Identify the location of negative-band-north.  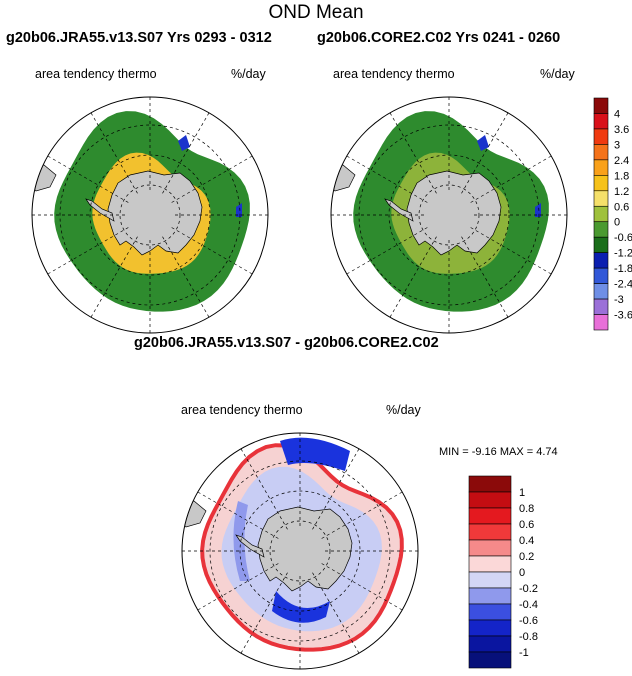
(315, 454).